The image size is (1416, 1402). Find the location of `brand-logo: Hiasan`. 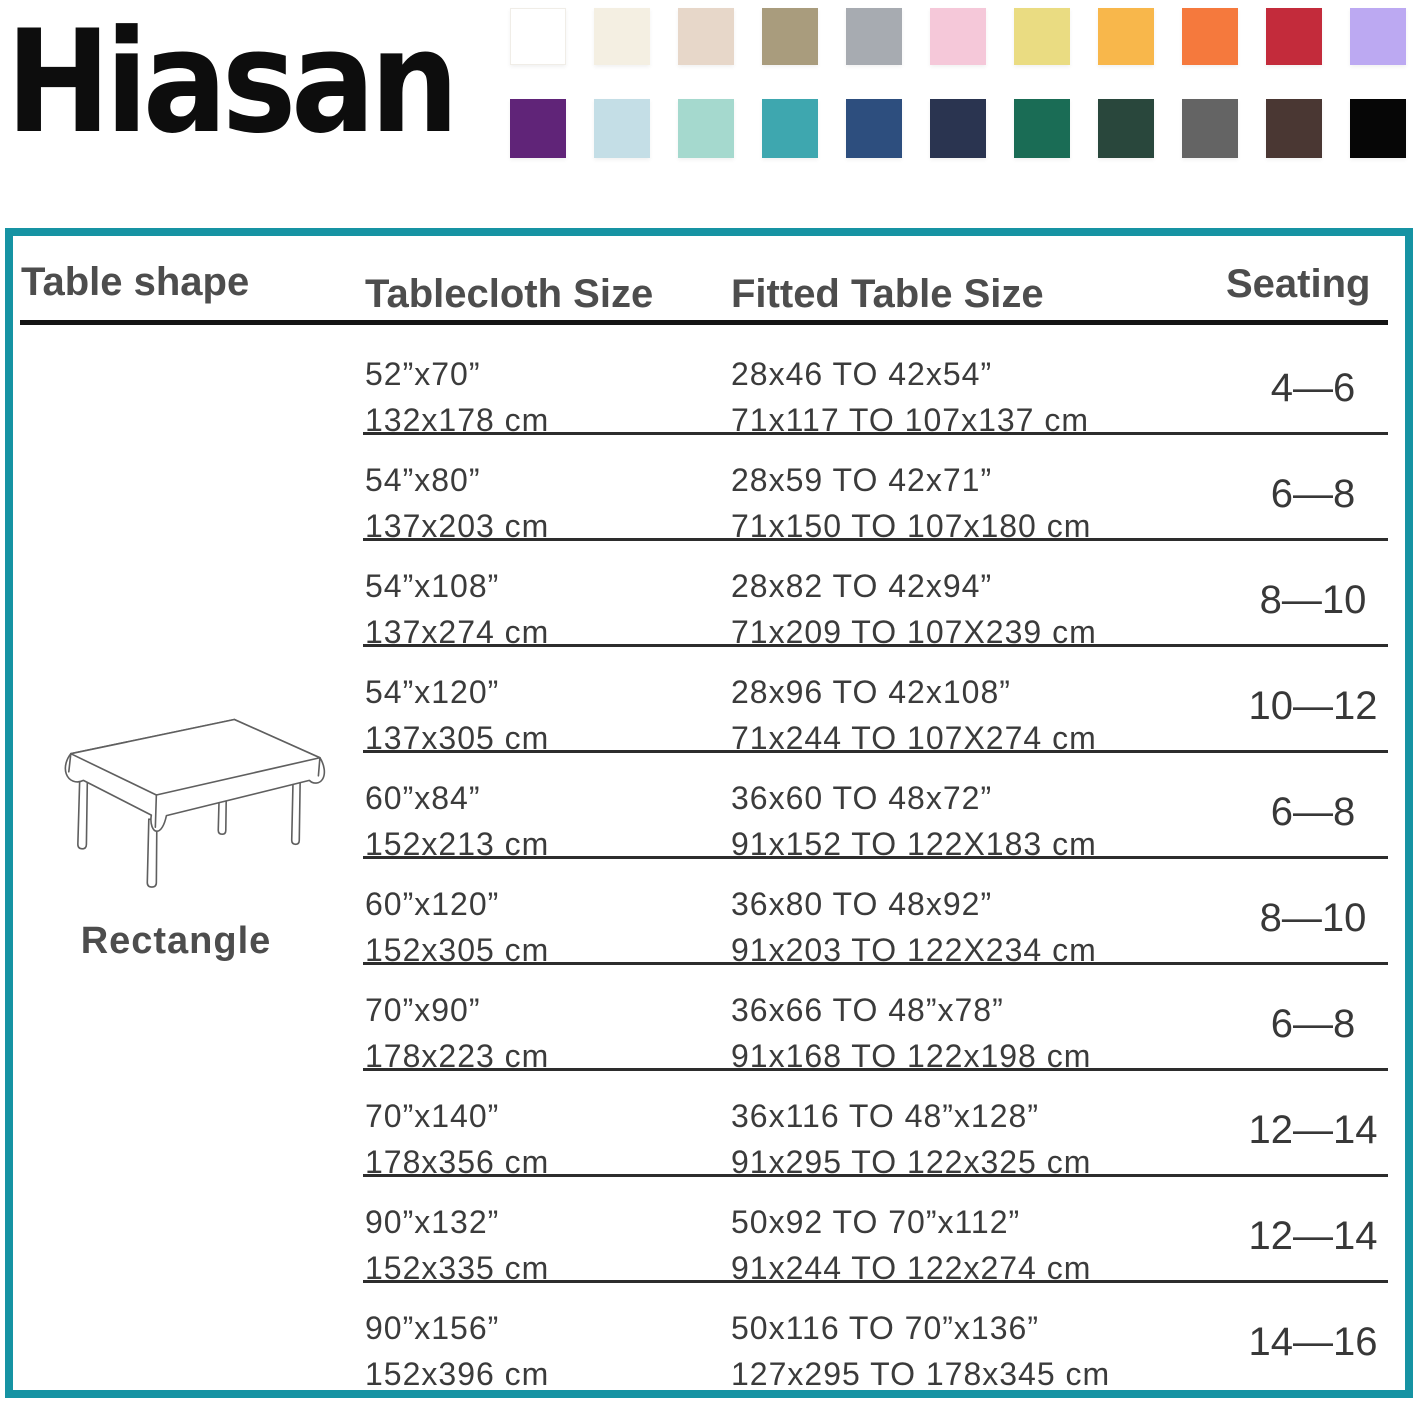

brand-logo: Hiasan is located at coordinates (232, 82).